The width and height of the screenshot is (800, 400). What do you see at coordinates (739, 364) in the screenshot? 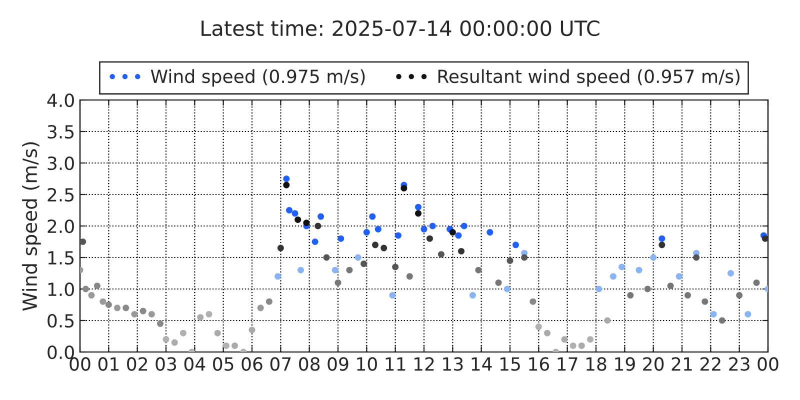
I see `x-tick-label: 23` at bounding box center [739, 364].